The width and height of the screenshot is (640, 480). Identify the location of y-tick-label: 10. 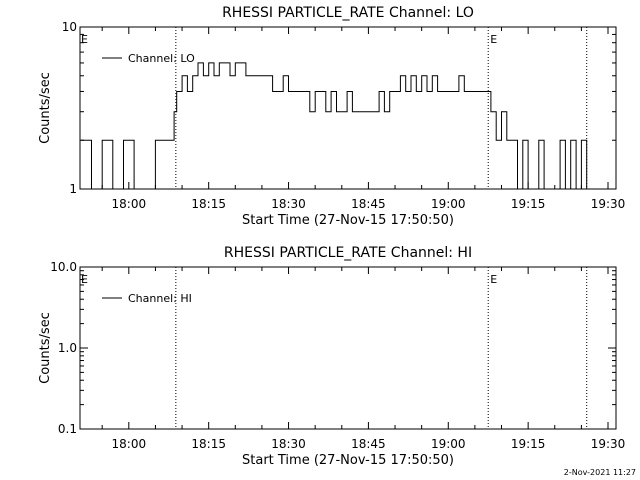
(69, 27).